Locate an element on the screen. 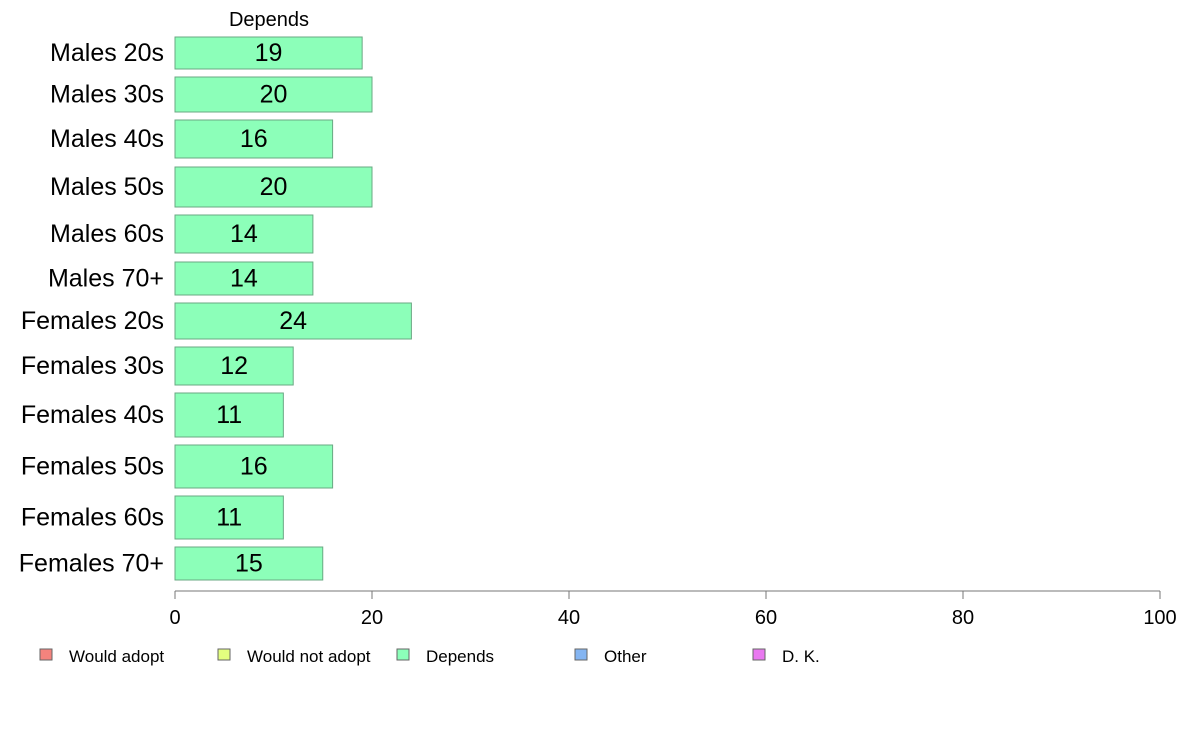 The height and width of the screenshot is (741, 1188). bar-value-label: 15 is located at coordinates (249, 564).